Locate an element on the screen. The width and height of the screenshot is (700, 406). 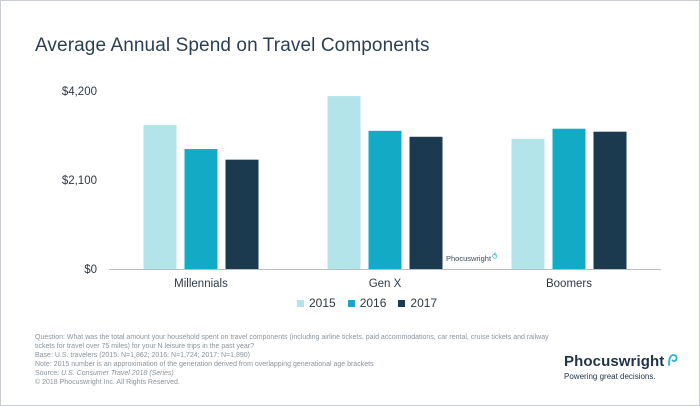
bar-boomers-2015 is located at coordinates (528, 203).